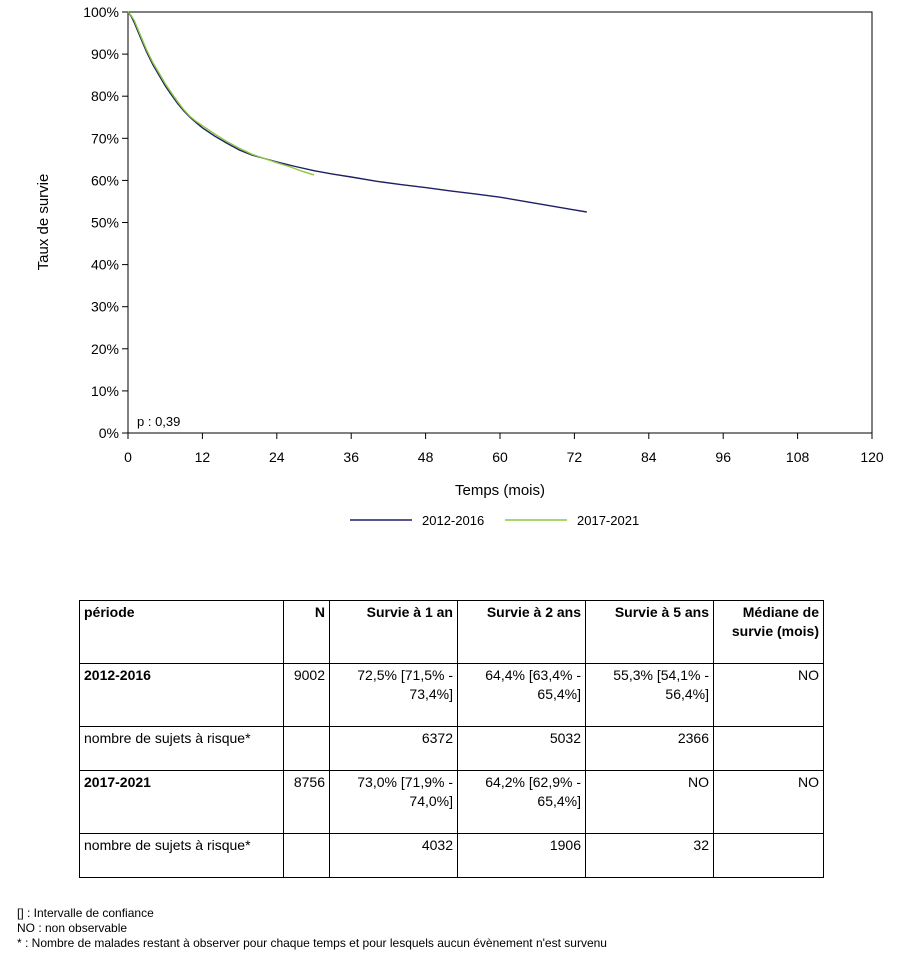 Image resolution: width=900 pixels, height=980 pixels. What do you see at coordinates (723, 457) in the screenshot?
I see `x-tick-label: 96` at bounding box center [723, 457].